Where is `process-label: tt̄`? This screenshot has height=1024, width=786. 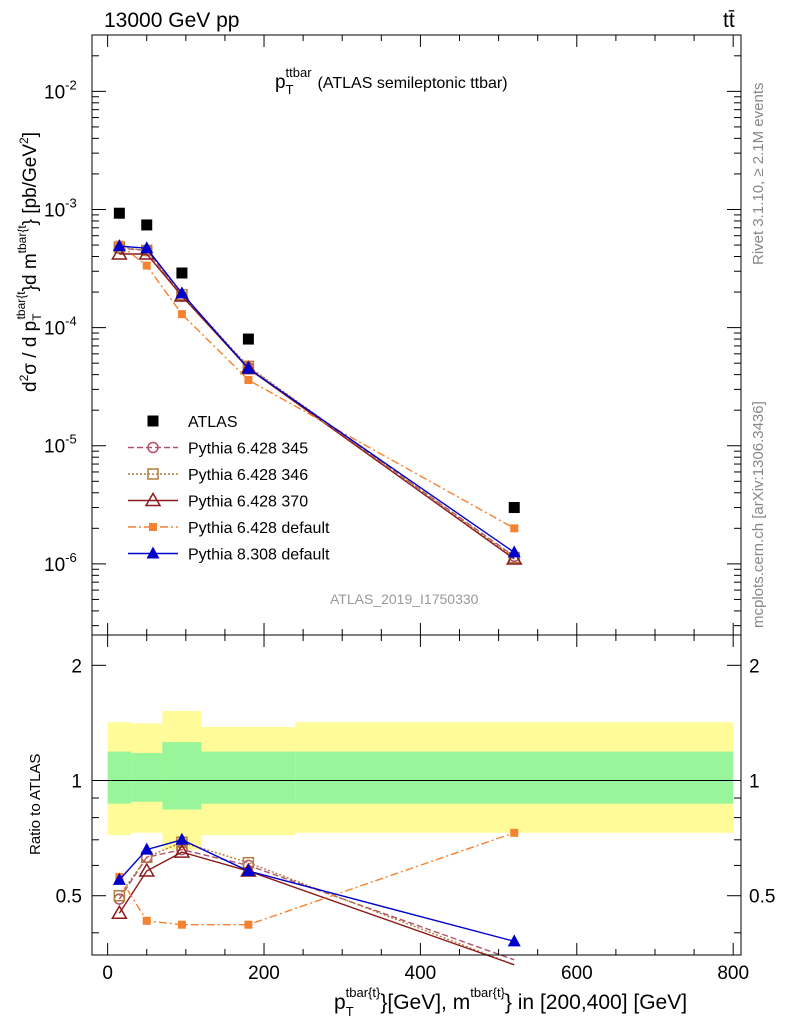
process-label: tt̄ is located at coordinates (729, 20).